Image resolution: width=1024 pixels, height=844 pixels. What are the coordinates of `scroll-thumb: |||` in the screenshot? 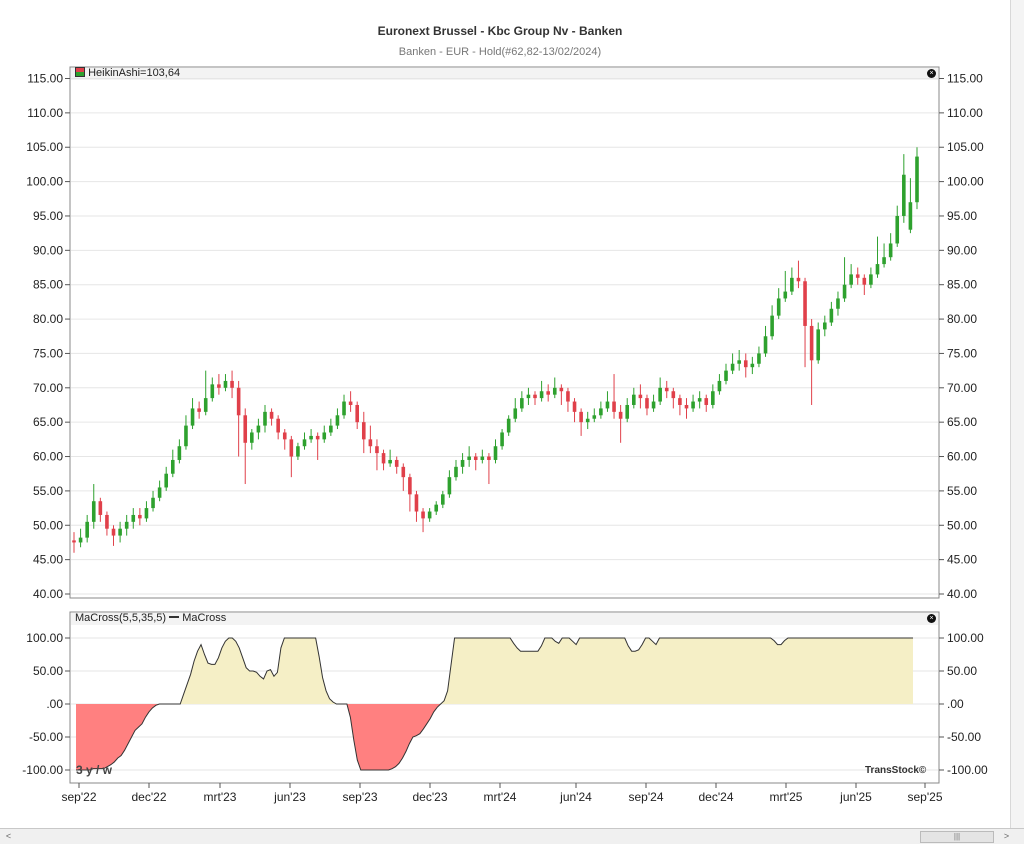 It's located at (957, 837).